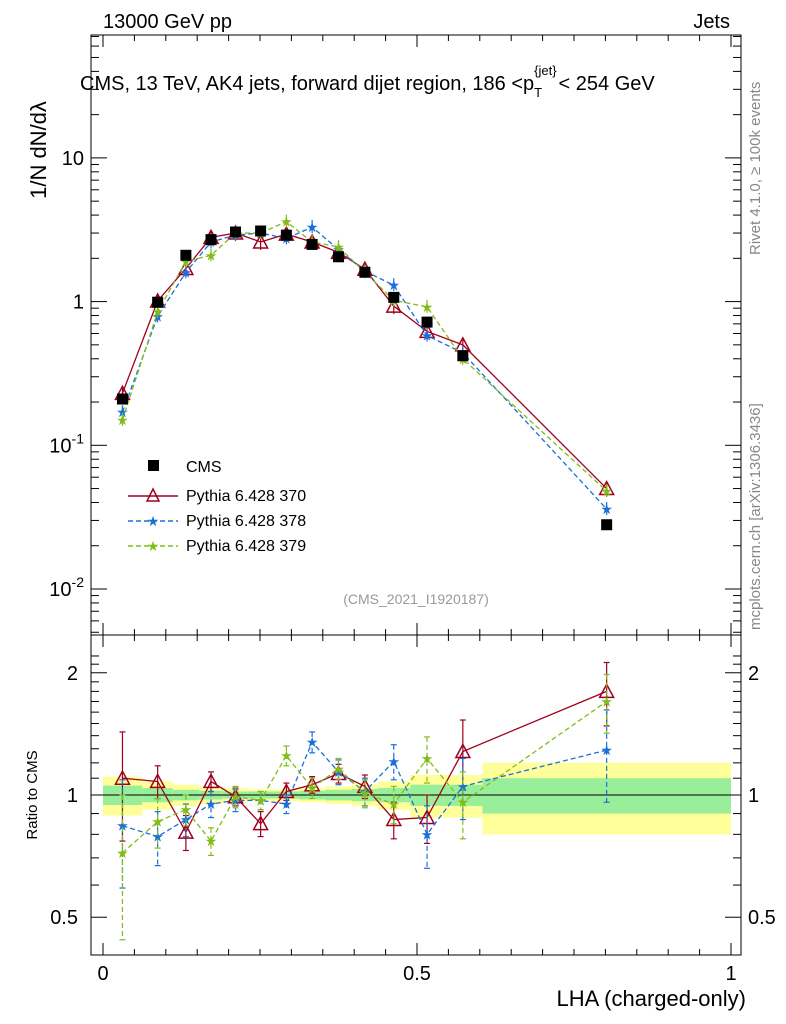 Image resolution: width=786 pixels, height=1024 pixels. Describe the element at coordinates (753, 796) in the screenshot. I see `y-tick-label-ratio-right: 1` at that location.